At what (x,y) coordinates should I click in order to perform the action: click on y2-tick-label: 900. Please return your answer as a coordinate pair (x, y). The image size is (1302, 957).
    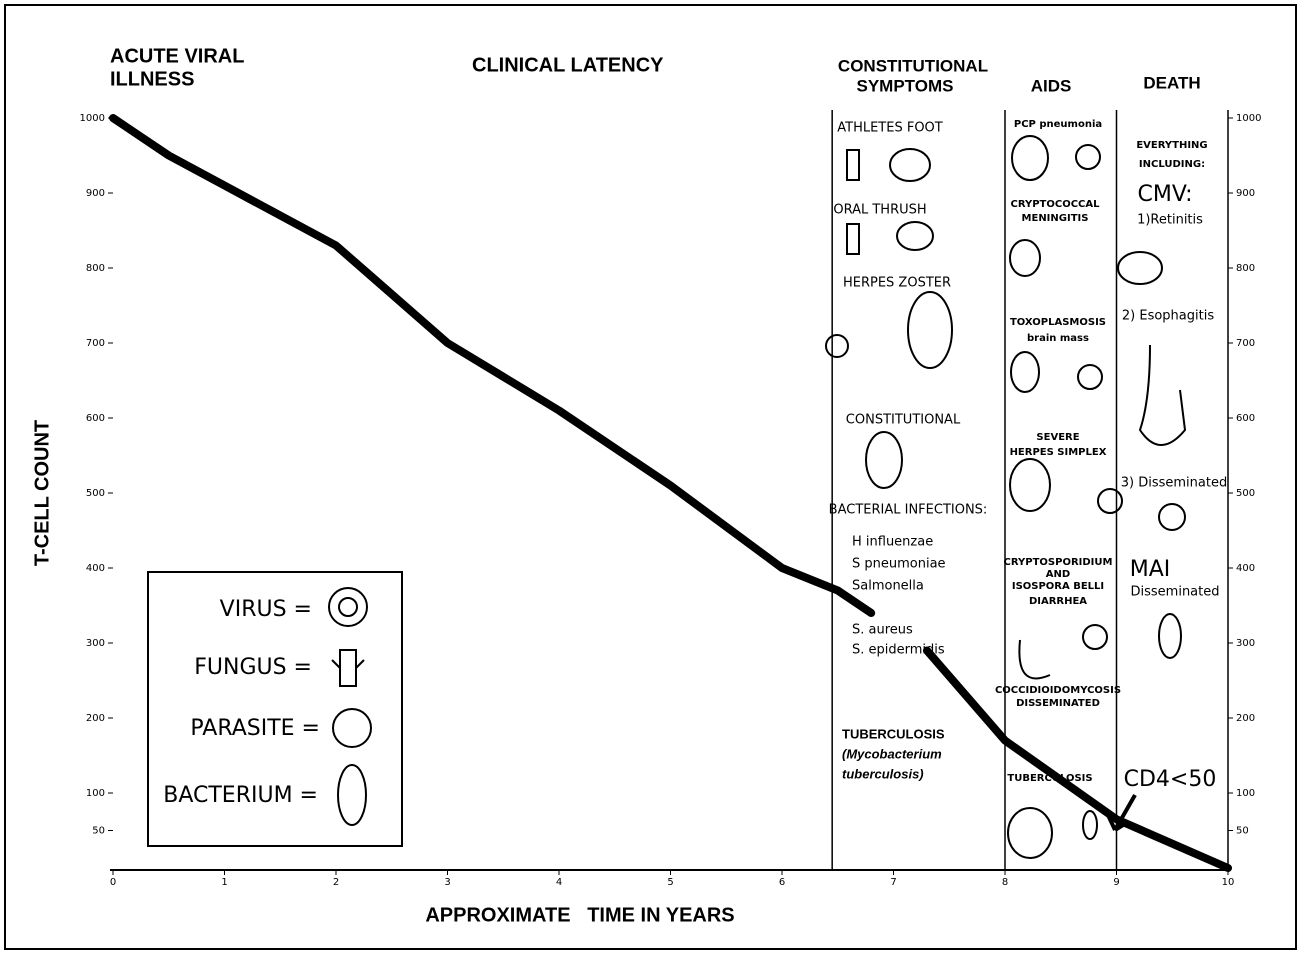
    Looking at the image, I should click on (1245, 193).